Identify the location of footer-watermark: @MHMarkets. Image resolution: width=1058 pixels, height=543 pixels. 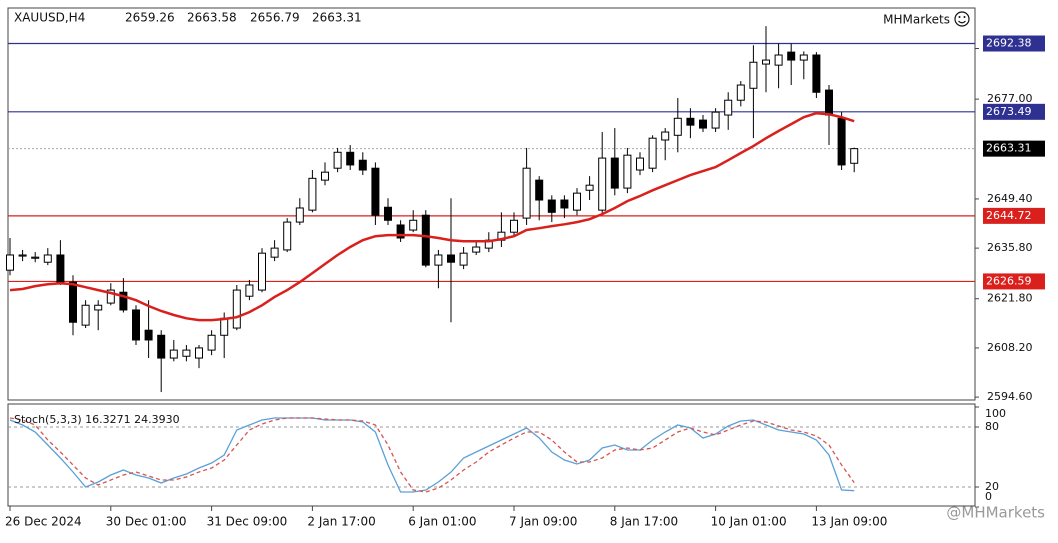
(995, 513).